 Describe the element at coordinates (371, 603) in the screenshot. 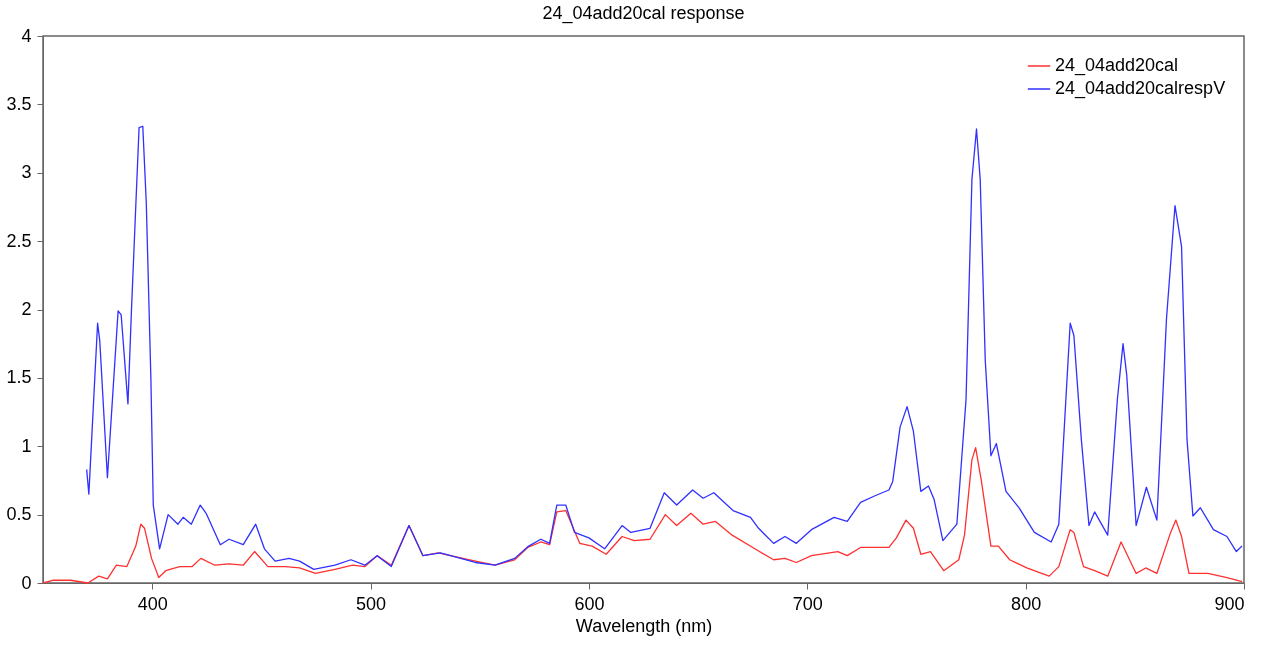

I see `x-tick-label: 500` at that location.